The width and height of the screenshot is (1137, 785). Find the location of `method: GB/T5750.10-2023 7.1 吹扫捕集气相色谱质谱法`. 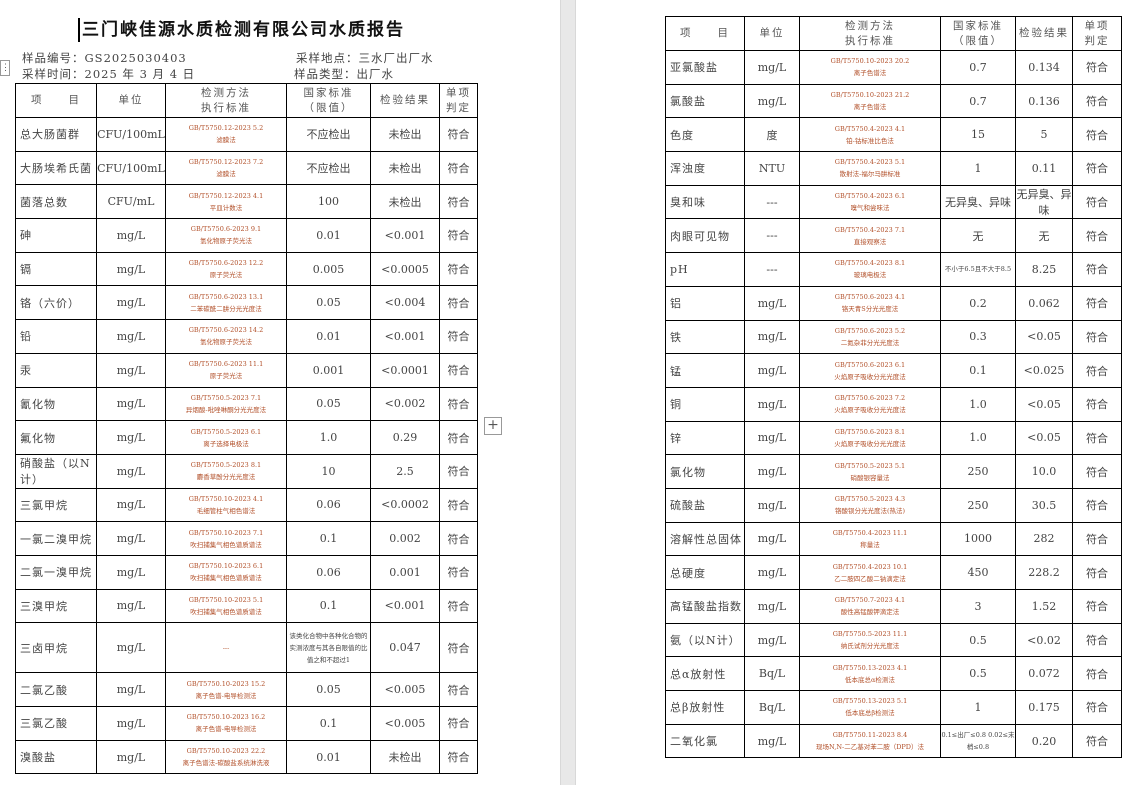

method: GB/T5750.10-2023 7.1 吹扫捕集气相色谱质谱法 is located at coordinates (226, 538).